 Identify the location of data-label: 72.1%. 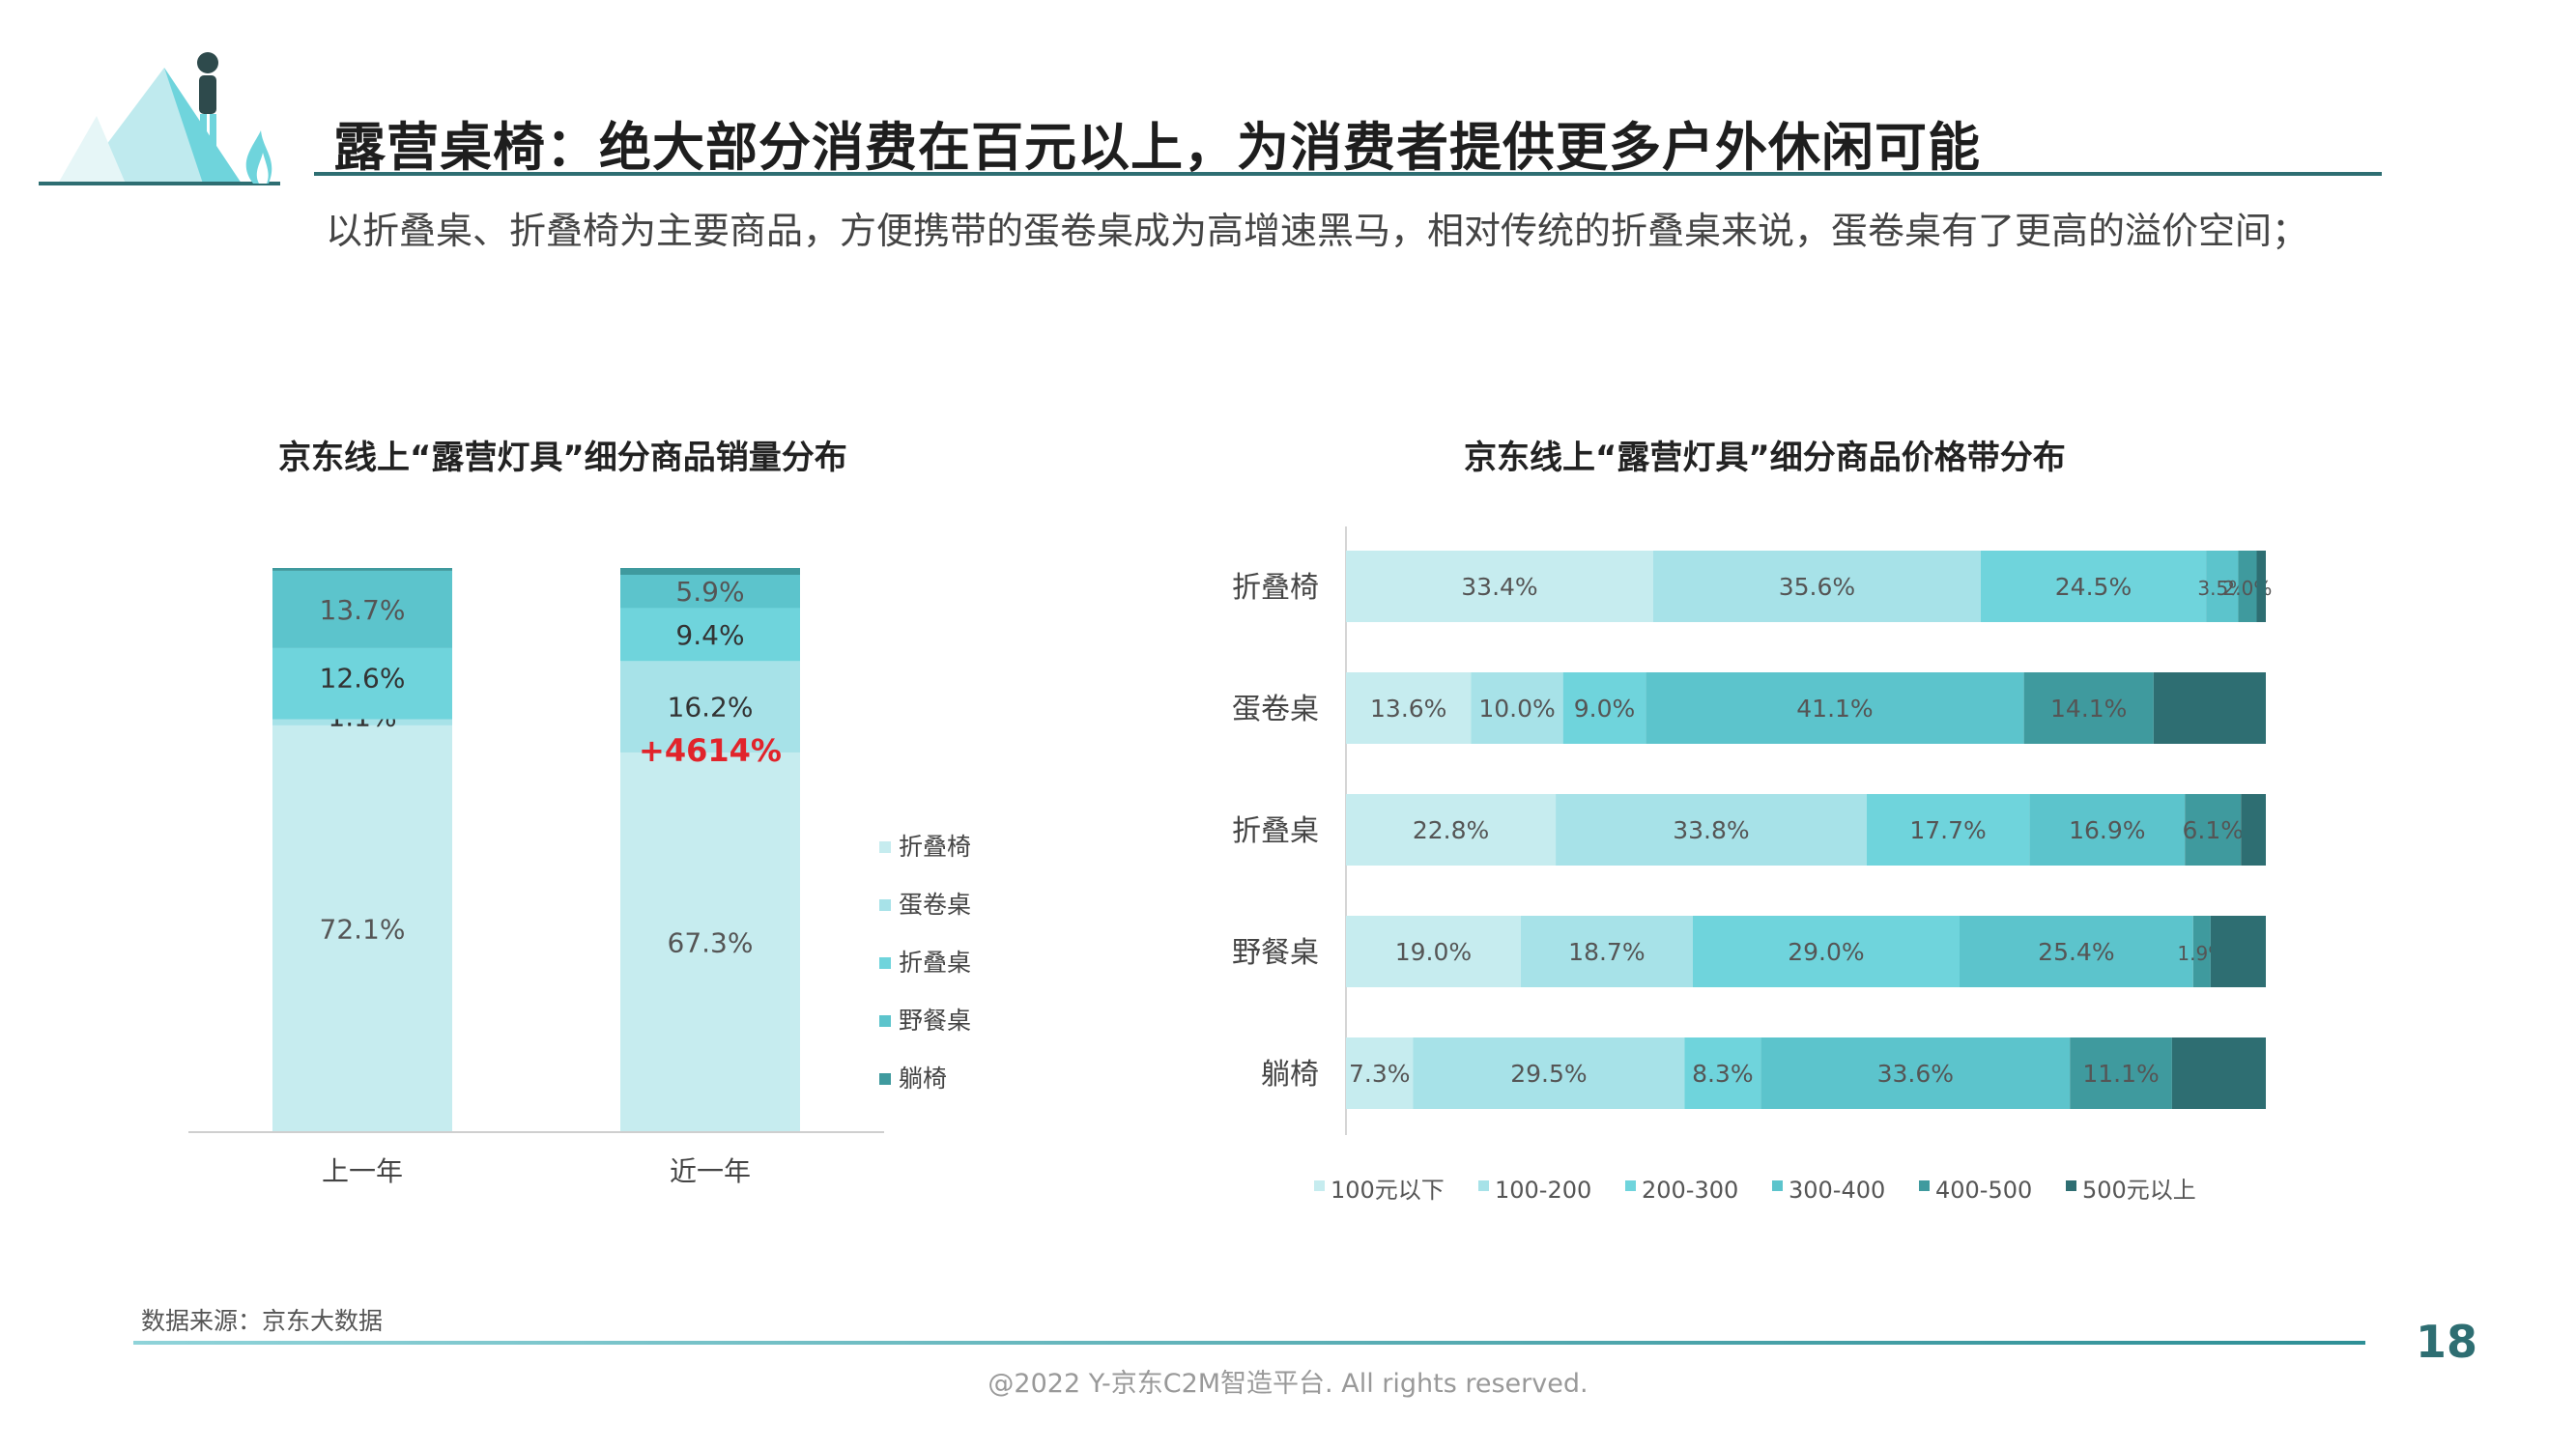
(363, 929).